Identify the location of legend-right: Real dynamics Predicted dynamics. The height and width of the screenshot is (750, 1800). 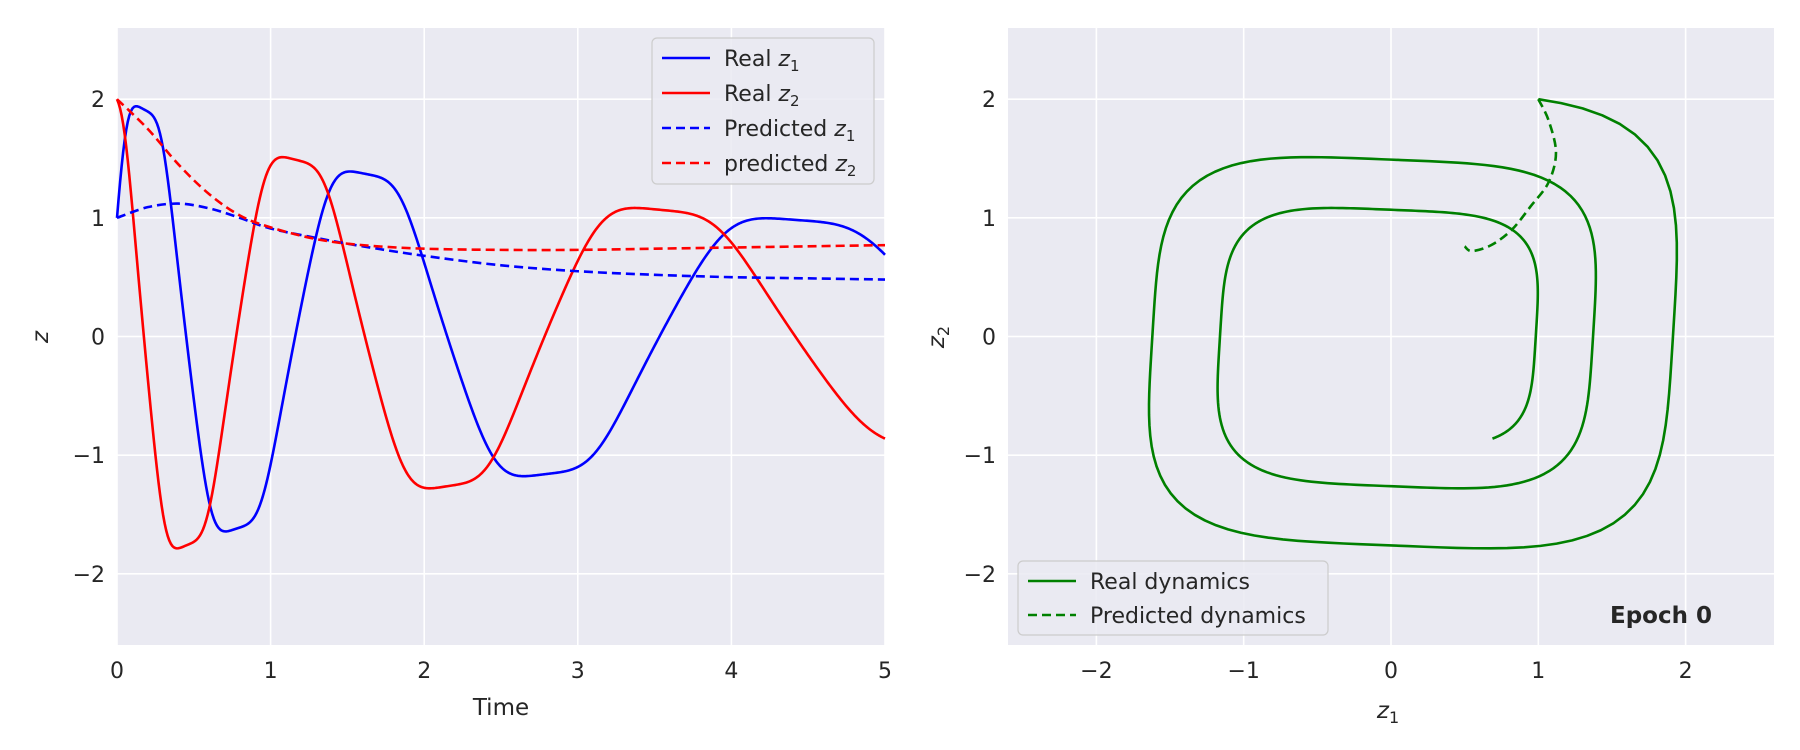
(1173, 598).